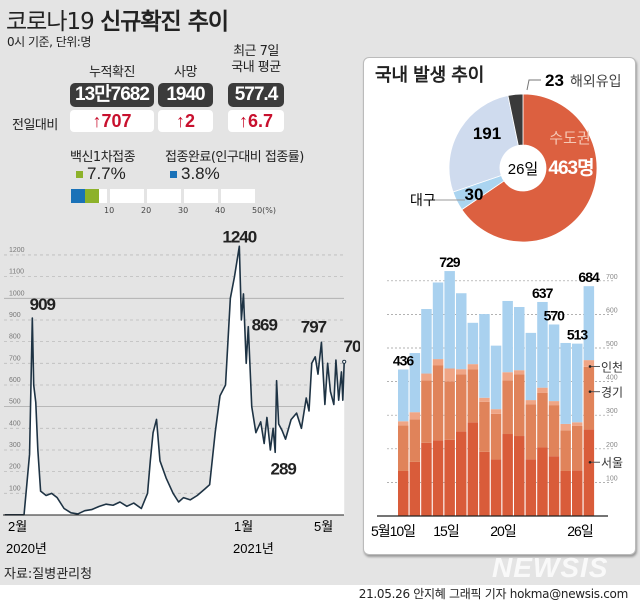 The image size is (640, 603). What do you see at coordinates (256, 121) in the screenshot?
I see `weekly-avg-change: ↑6.7` at bounding box center [256, 121].